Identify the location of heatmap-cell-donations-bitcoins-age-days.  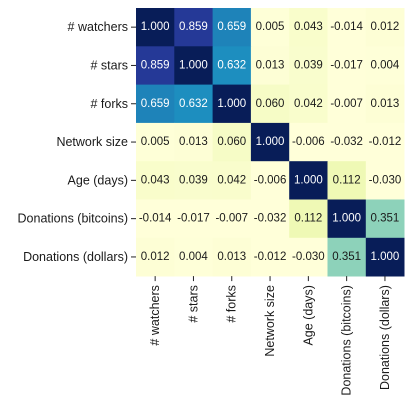
(308, 219).